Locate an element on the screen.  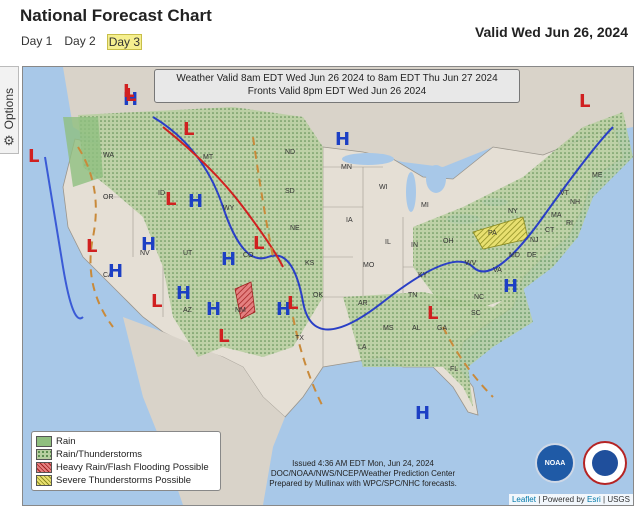
rain-area-east is located at coordinates (523, 209).